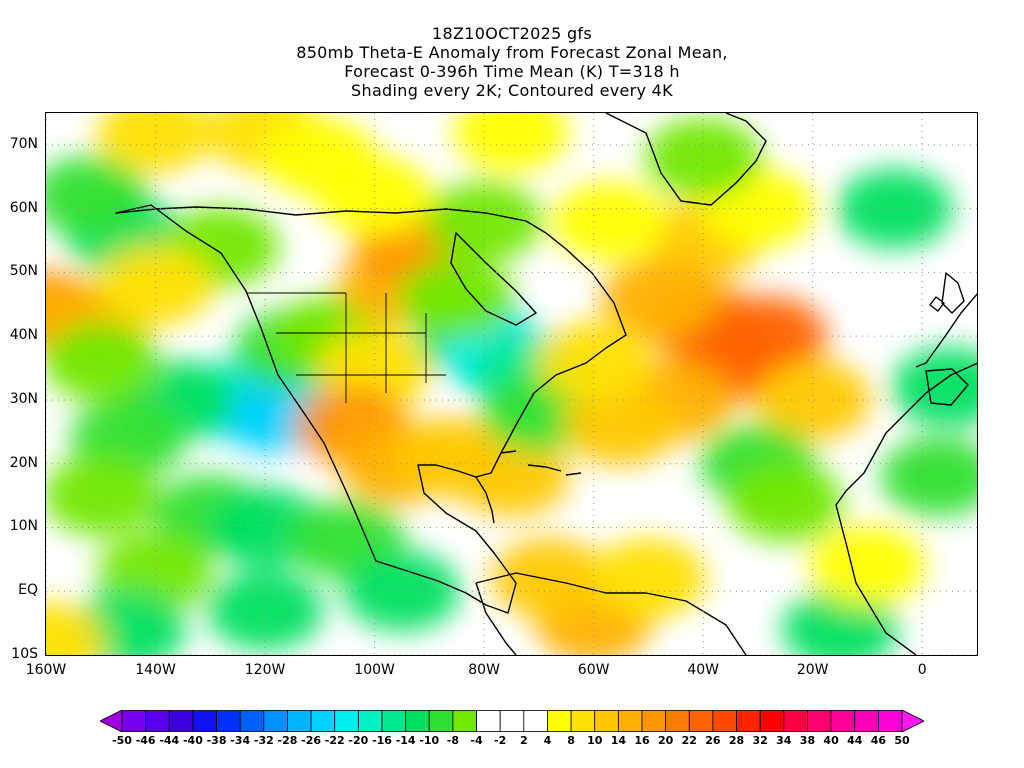 Image resolution: width=1024 pixels, height=768 pixels. What do you see at coordinates (111, 721) in the screenshot?
I see `colorbar-underflow-triangle` at bounding box center [111, 721].